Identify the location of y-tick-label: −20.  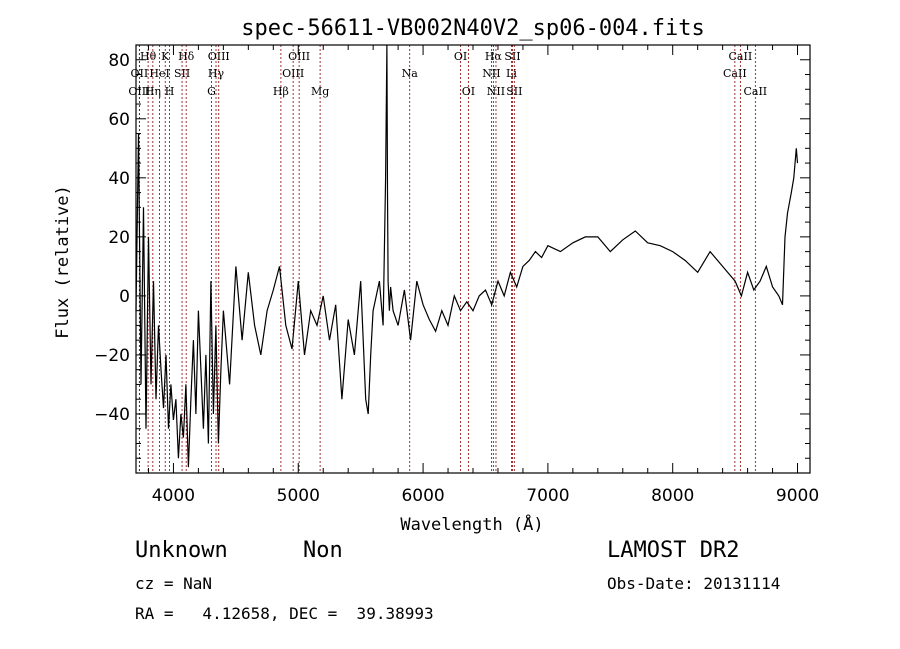
(112, 356).